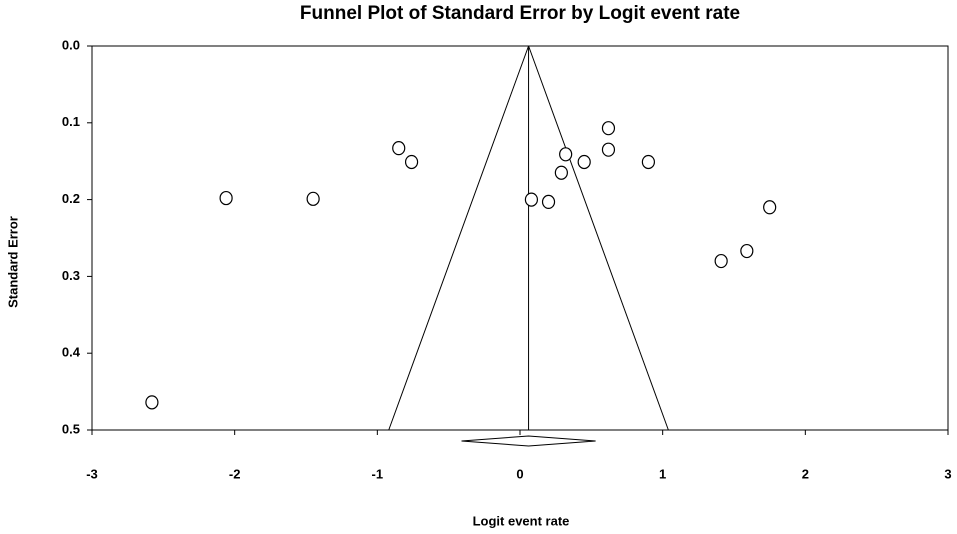 The width and height of the screenshot is (957, 534). I want to click on y-tick-label: 0.0, so click(71, 44).